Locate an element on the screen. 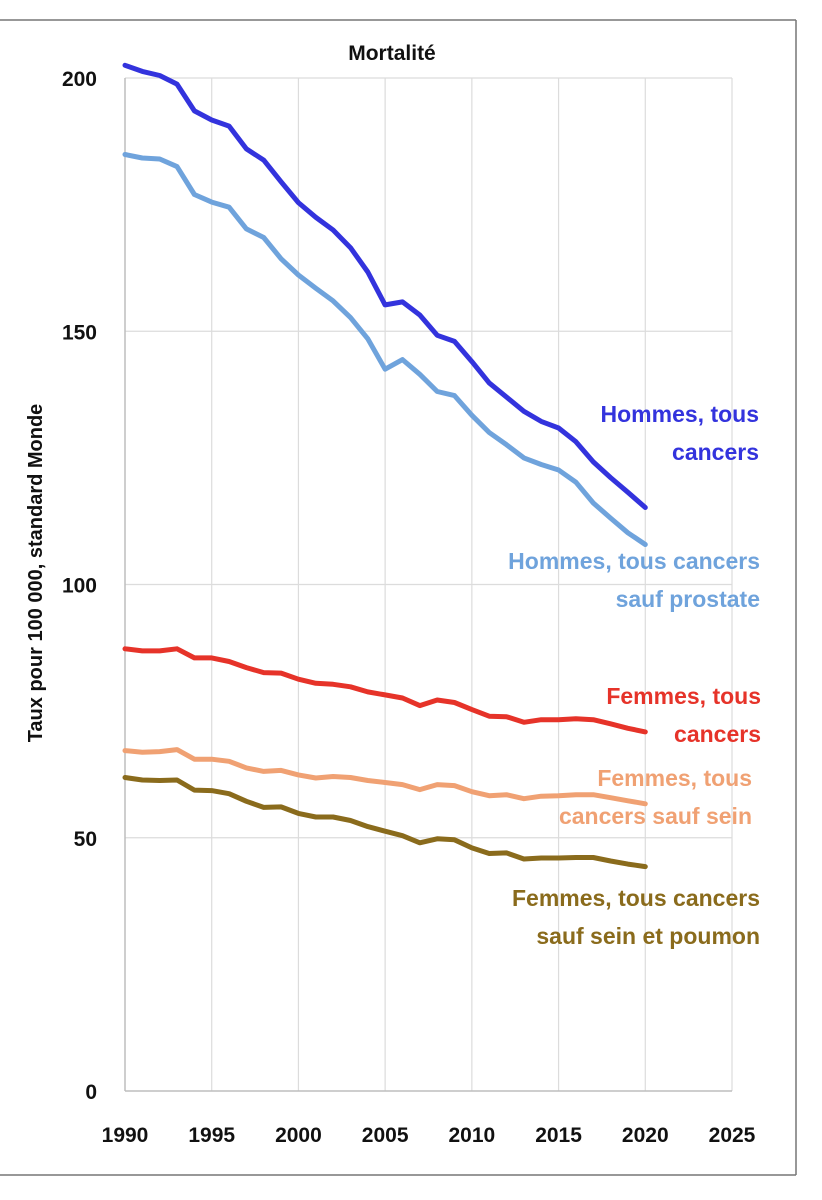 This screenshot has height=1200, width=822. chart-title: Mortalité is located at coordinates (392, 53).